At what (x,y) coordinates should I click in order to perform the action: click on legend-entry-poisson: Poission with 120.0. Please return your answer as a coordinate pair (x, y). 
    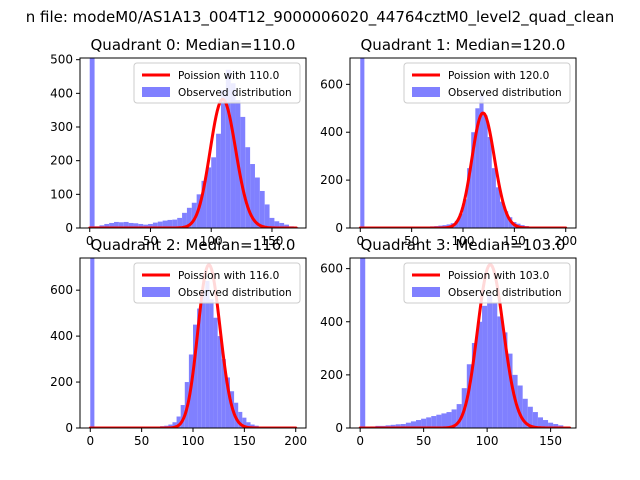
    Looking at the image, I should click on (498, 76).